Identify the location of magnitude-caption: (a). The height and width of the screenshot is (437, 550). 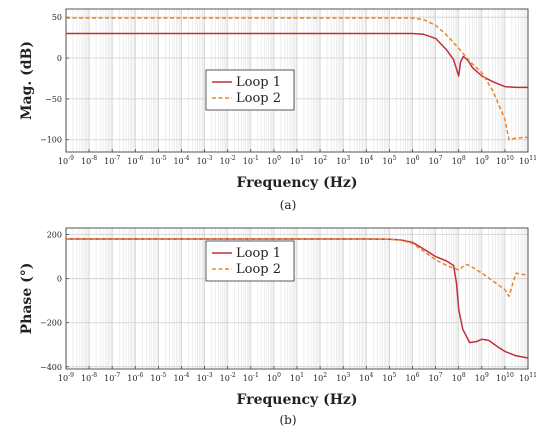
(288, 205).